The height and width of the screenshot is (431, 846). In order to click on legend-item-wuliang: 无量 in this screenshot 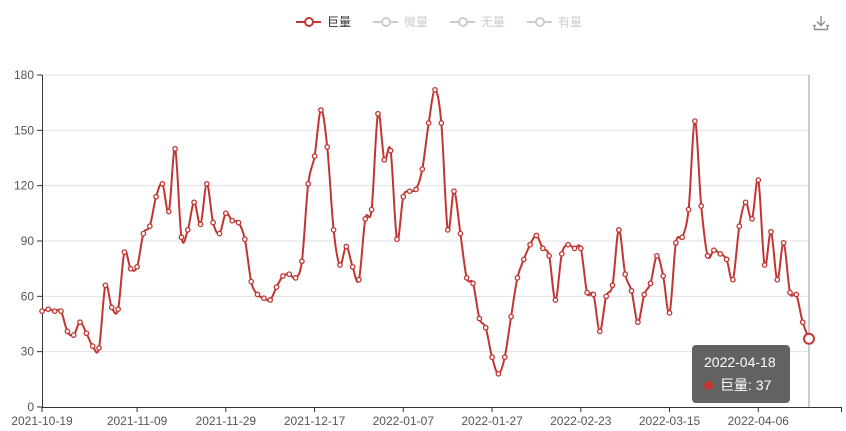, I will do `click(477, 21)`.